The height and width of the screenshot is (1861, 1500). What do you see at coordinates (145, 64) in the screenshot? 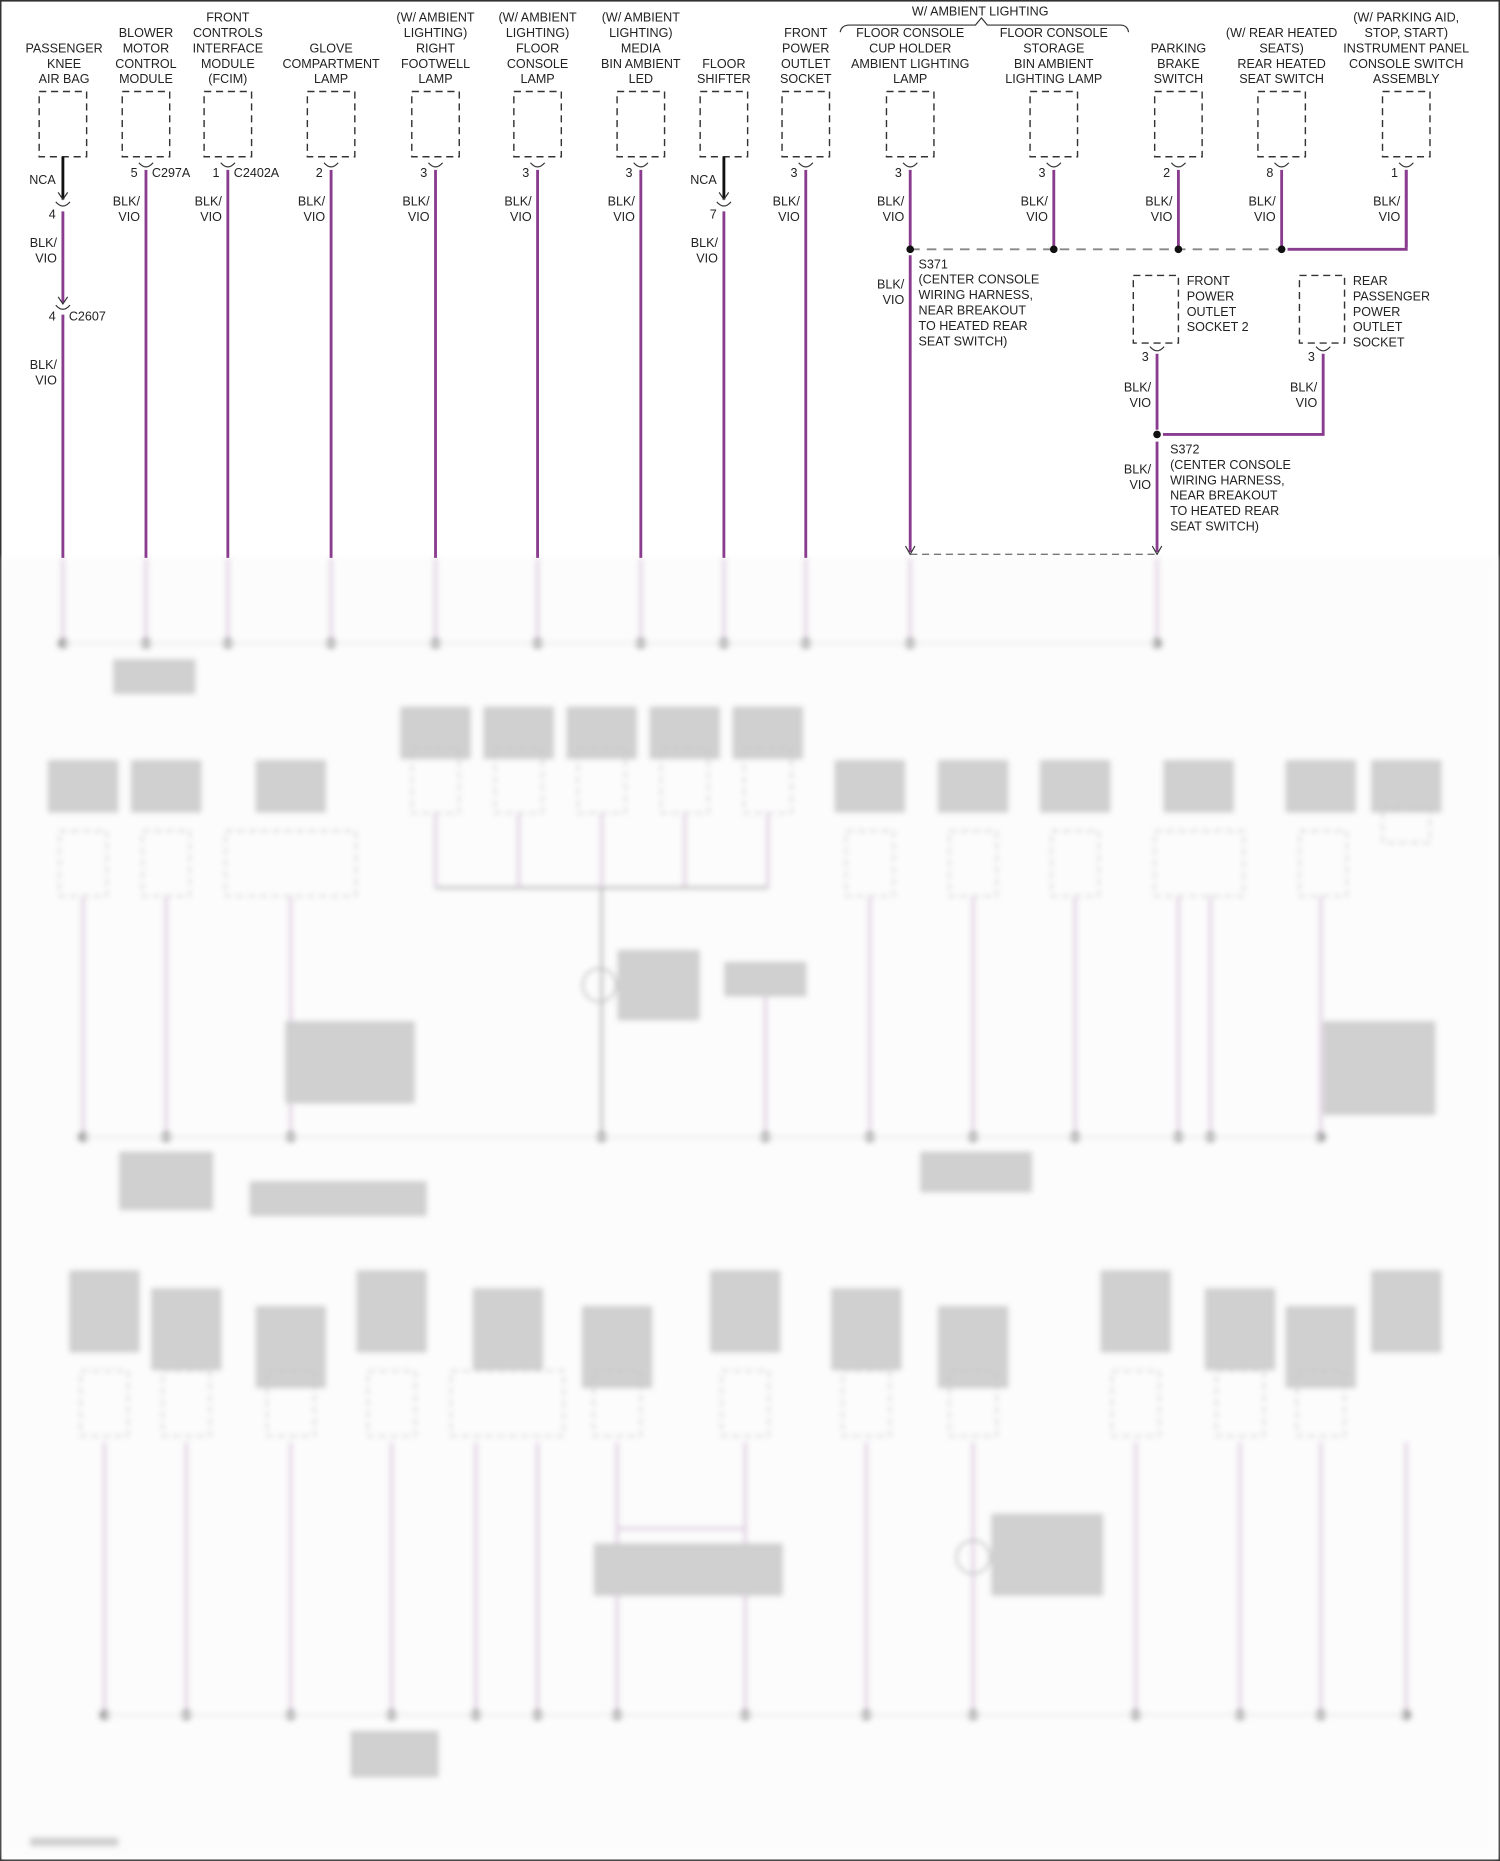
I see `blower-motor-control-module-label: CONTROL` at bounding box center [145, 64].